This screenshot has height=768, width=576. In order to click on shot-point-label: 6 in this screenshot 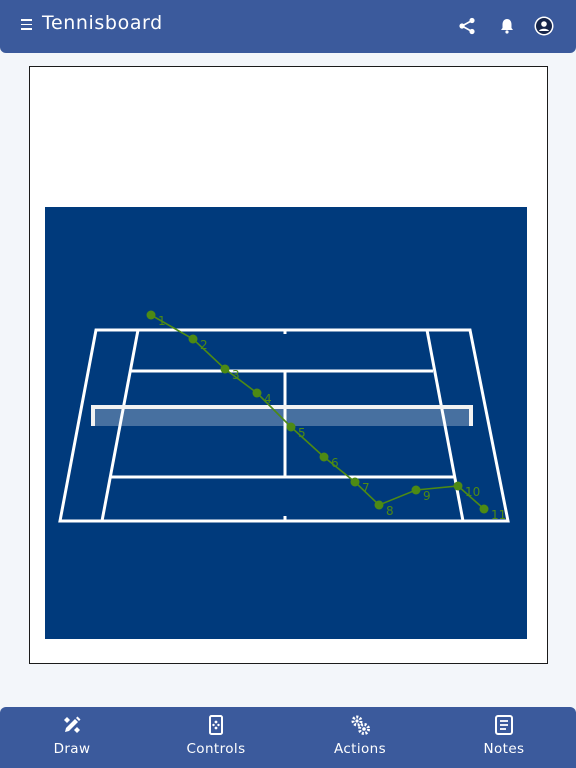, I will do `click(335, 463)`.